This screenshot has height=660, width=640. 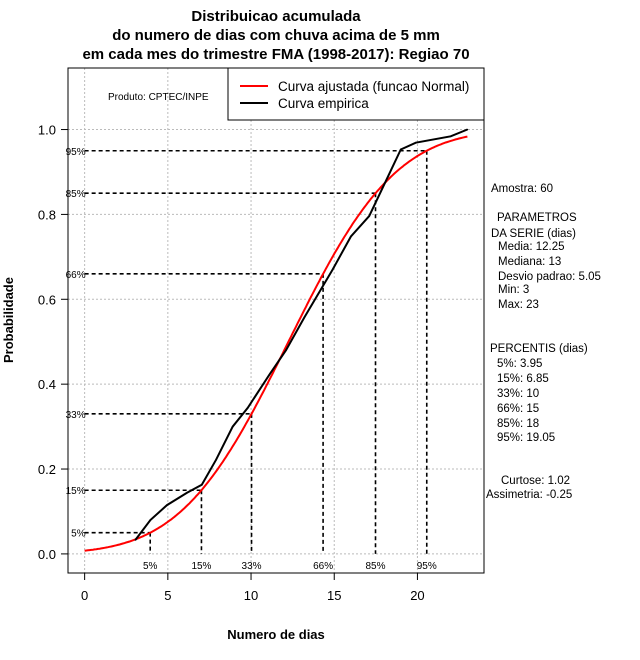 What do you see at coordinates (529, 495) in the screenshot?
I see `stat-line: Assimetria: -0.25` at bounding box center [529, 495].